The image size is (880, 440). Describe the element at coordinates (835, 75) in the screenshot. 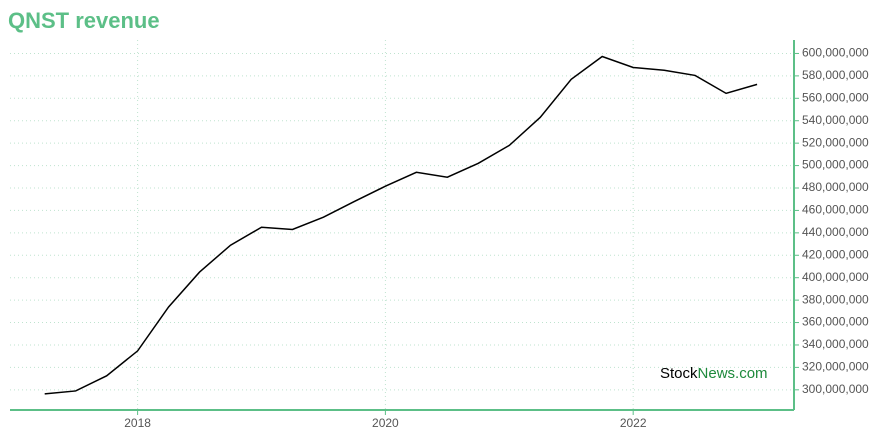

I see `y-tick-label: 580,000,000` at that location.